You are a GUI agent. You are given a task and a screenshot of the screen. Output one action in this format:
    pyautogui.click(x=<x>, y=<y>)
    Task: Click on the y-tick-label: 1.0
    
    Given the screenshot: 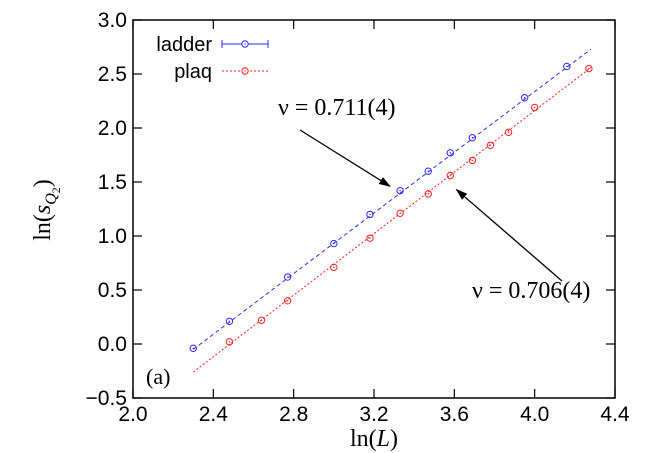 What is the action you would take?
    pyautogui.click(x=112, y=236)
    